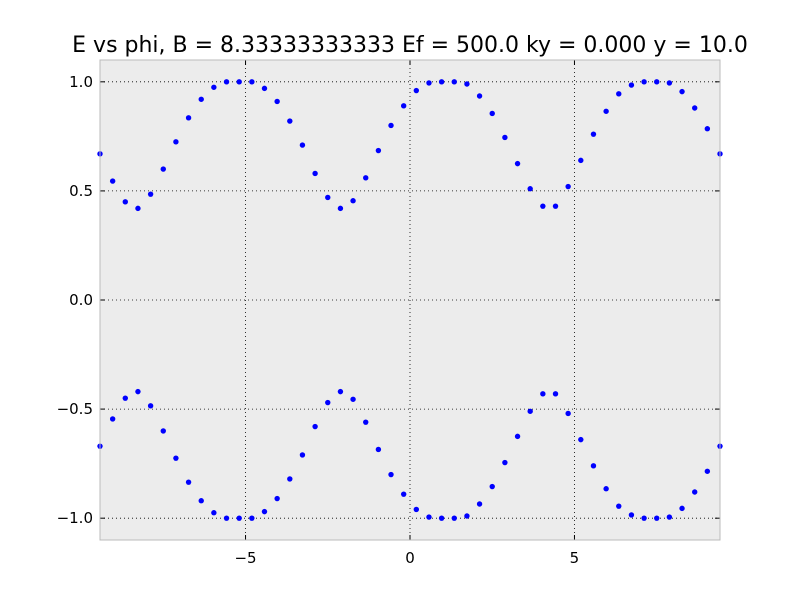  Describe the element at coordinates (75, 518) in the screenshot. I see `y-tick-label: −1.0` at that location.